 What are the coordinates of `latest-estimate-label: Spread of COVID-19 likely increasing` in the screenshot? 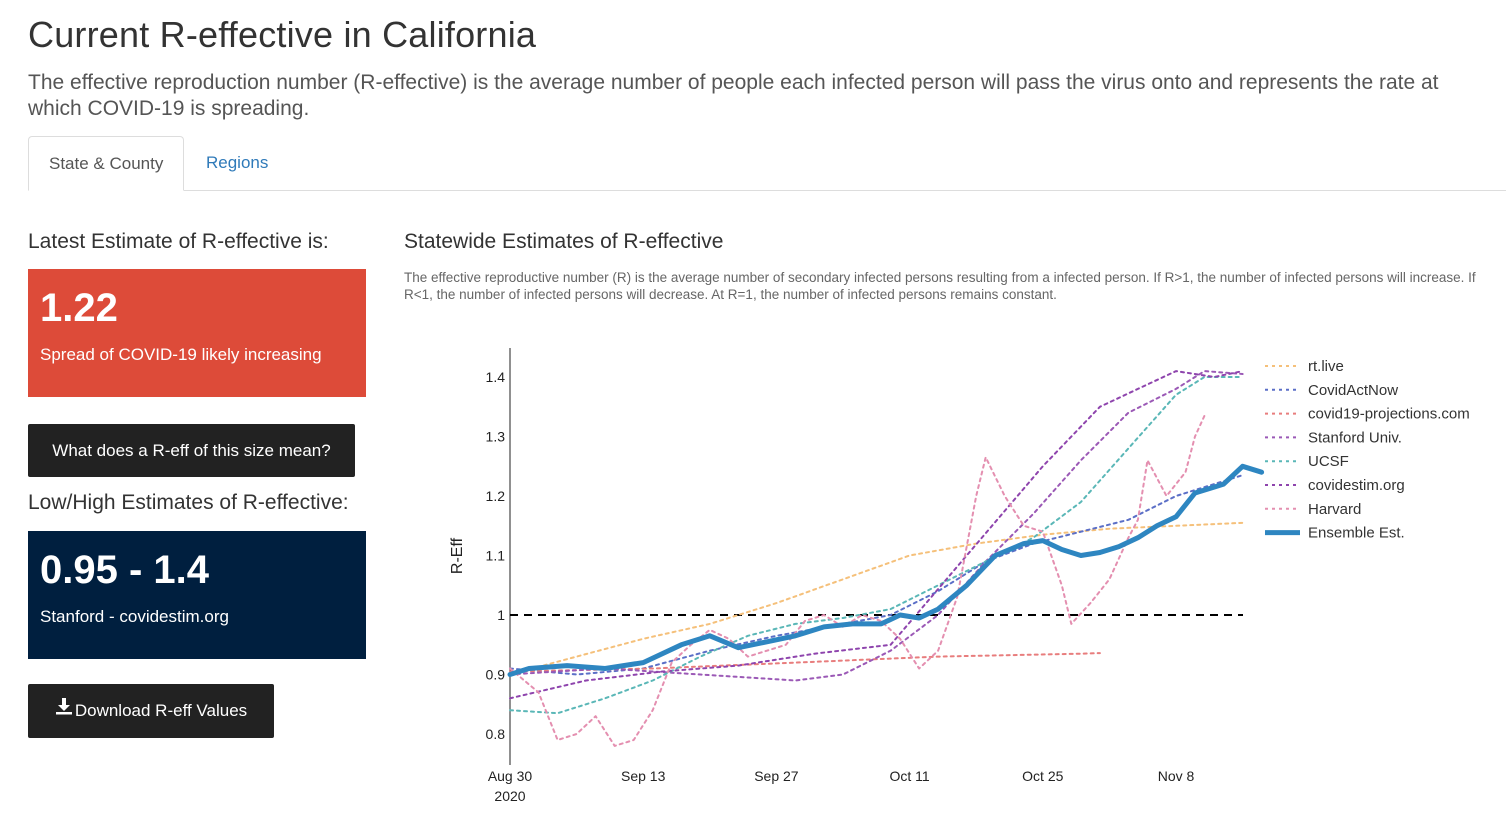 It's located at (181, 354).